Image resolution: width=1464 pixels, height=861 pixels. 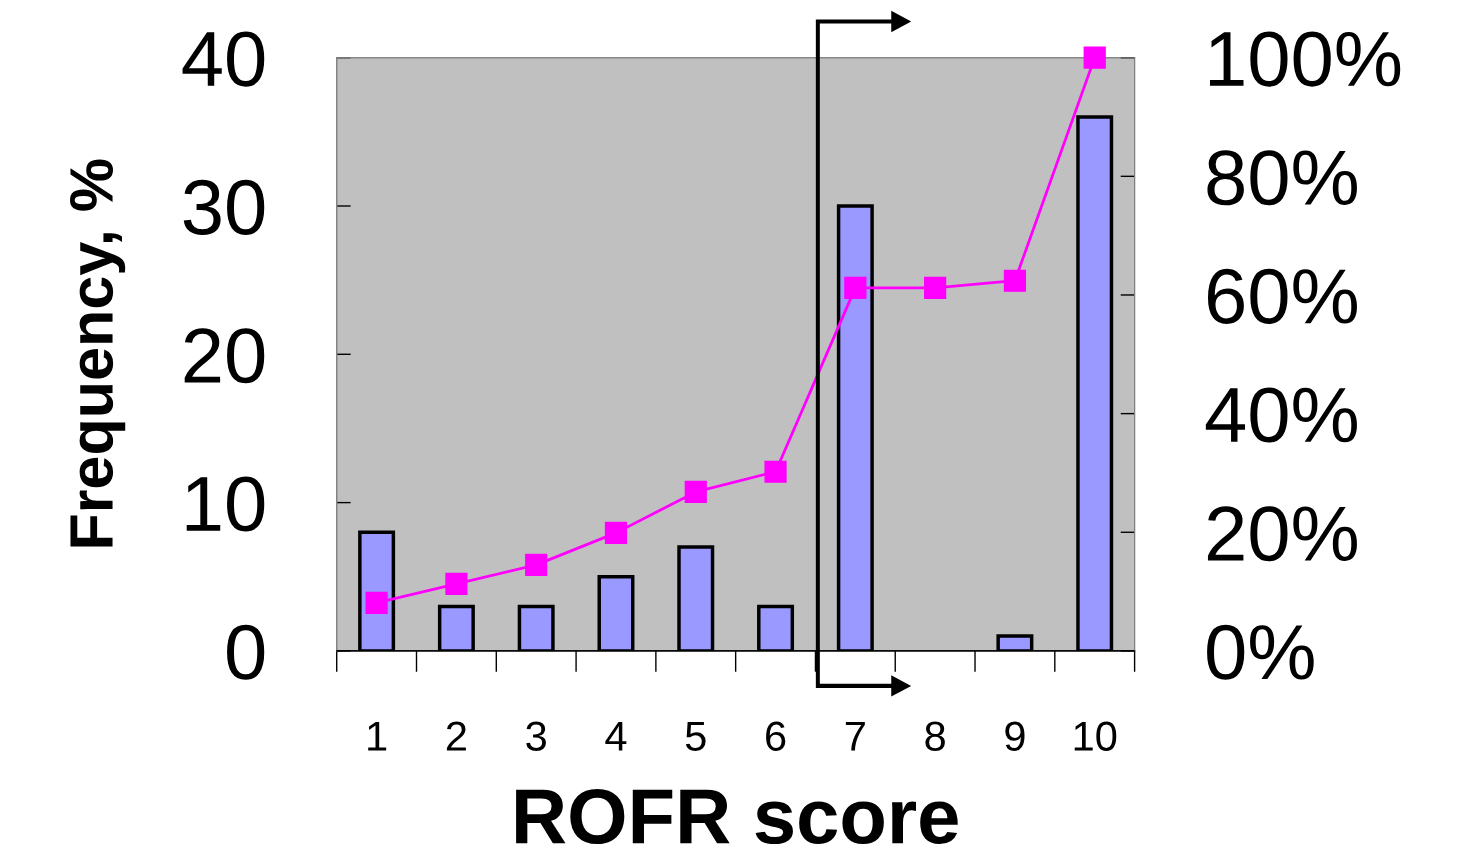 I want to click on y-tick-label: 10, so click(x=225, y=504).